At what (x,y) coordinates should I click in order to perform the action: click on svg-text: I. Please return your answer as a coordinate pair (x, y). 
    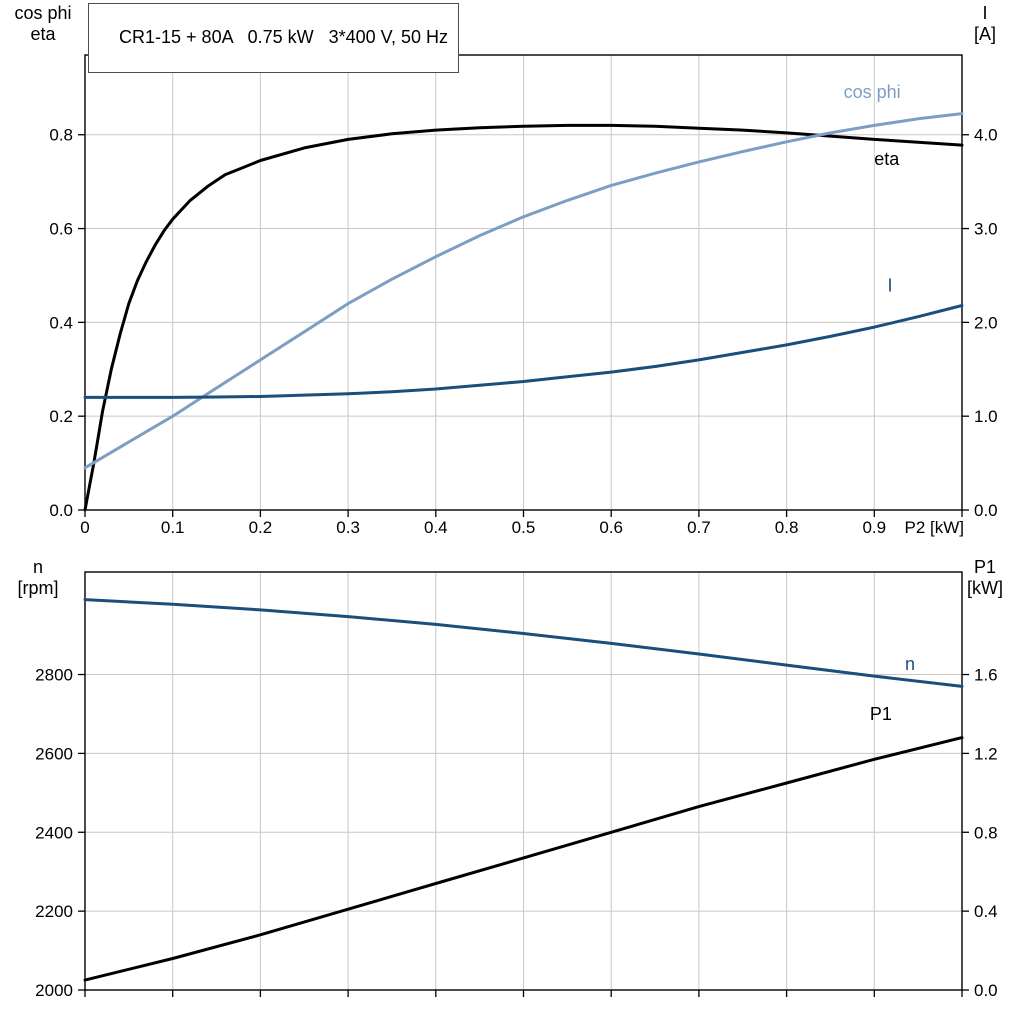
    Looking at the image, I should click on (889, 285).